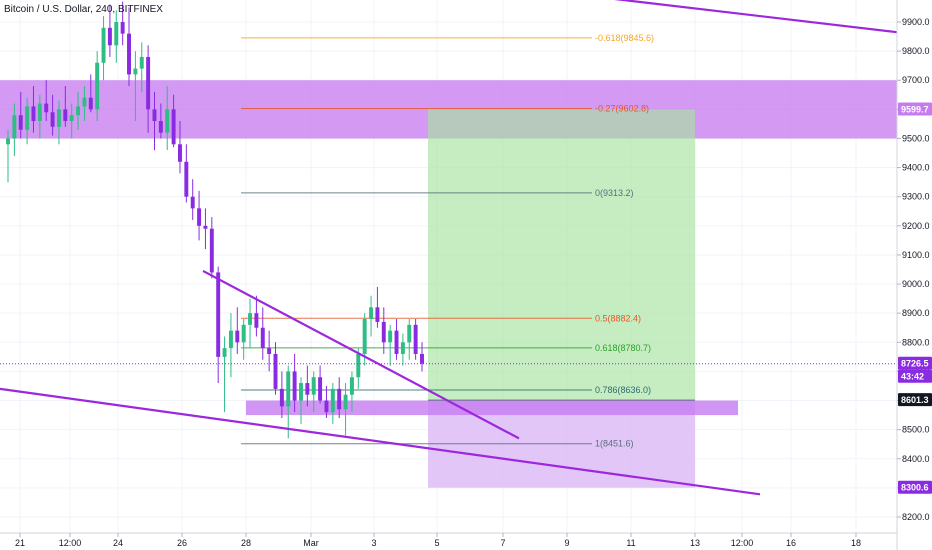 Image resolution: width=932 pixels, height=550 pixels. Describe the element at coordinates (118, 543) in the screenshot. I see `x-tick-label: 24` at that location.